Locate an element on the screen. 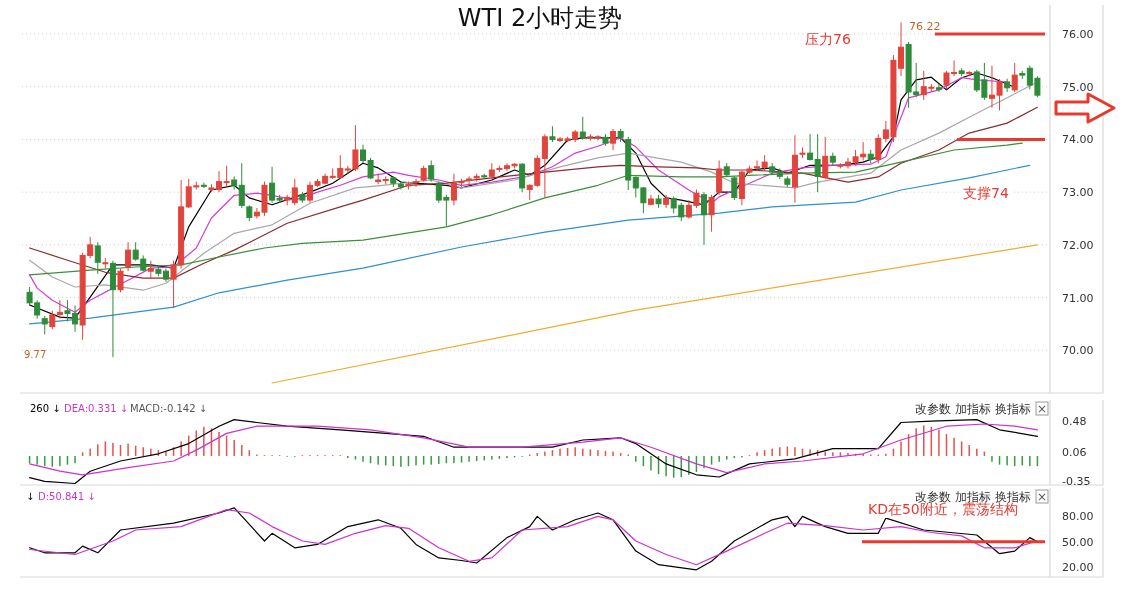 The image size is (1127, 598). y-tick-label: 20.00 is located at coordinates (1078, 568).